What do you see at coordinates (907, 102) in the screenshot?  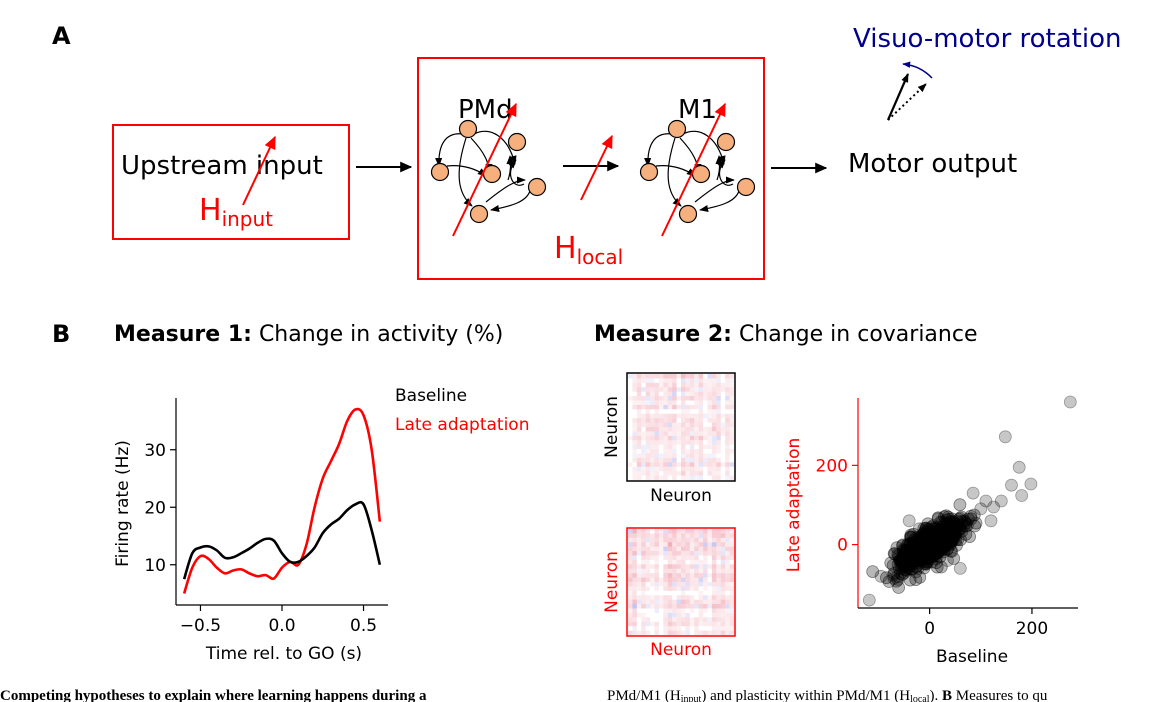 I see `rotated-direction-arrow` at bounding box center [907, 102].